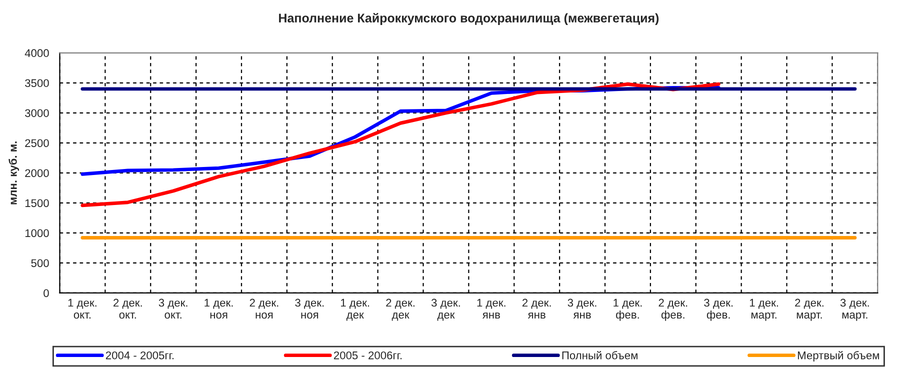 This screenshot has height=378, width=919. Describe the element at coordinates (400, 309) in the screenshot. I see `x-tick-label: 2 дек. дек` at that location.